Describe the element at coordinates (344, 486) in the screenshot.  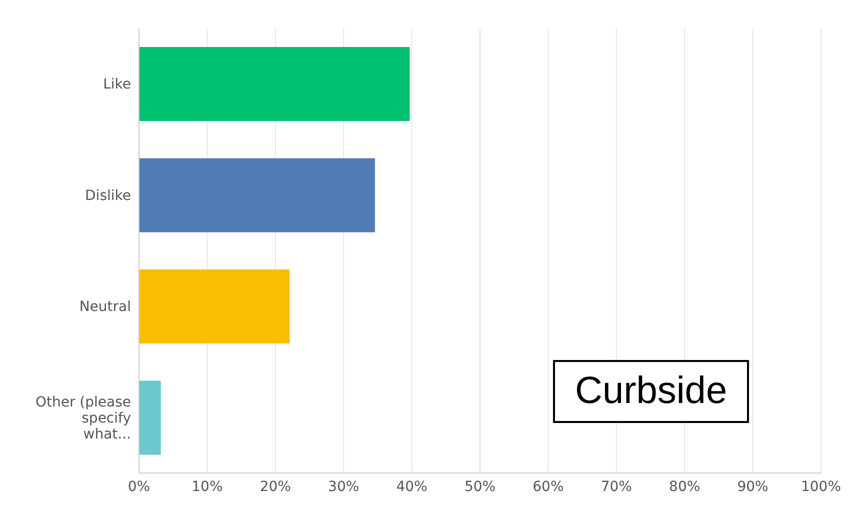
I see `x-tick-label: 30%` at that location.